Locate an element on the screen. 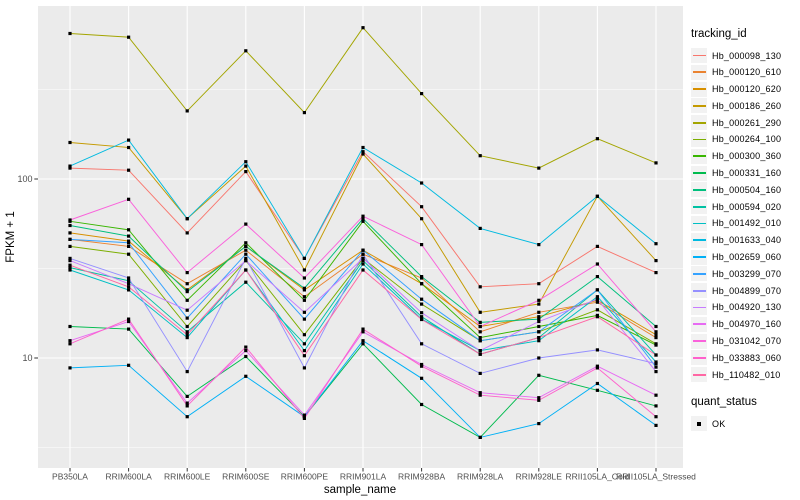  legend-item-label: Hb_000261_290 is located at coordinates (747, 122).